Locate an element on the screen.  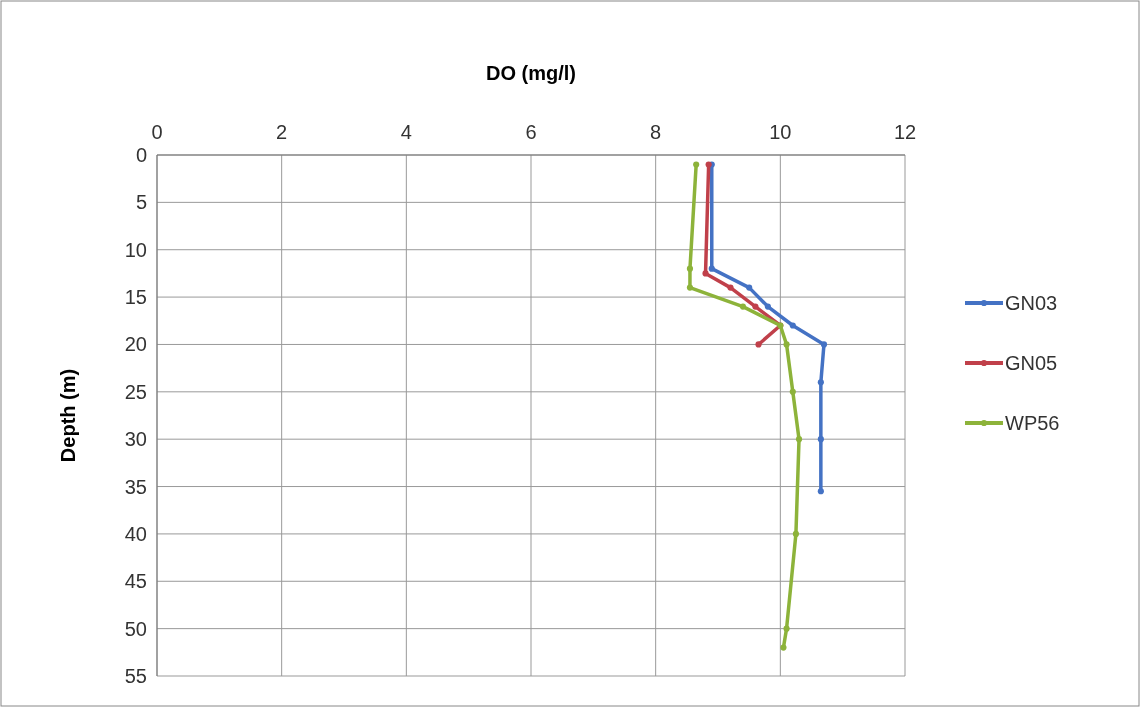
y-tick-label: 30 is located at coordinates (135, 439).